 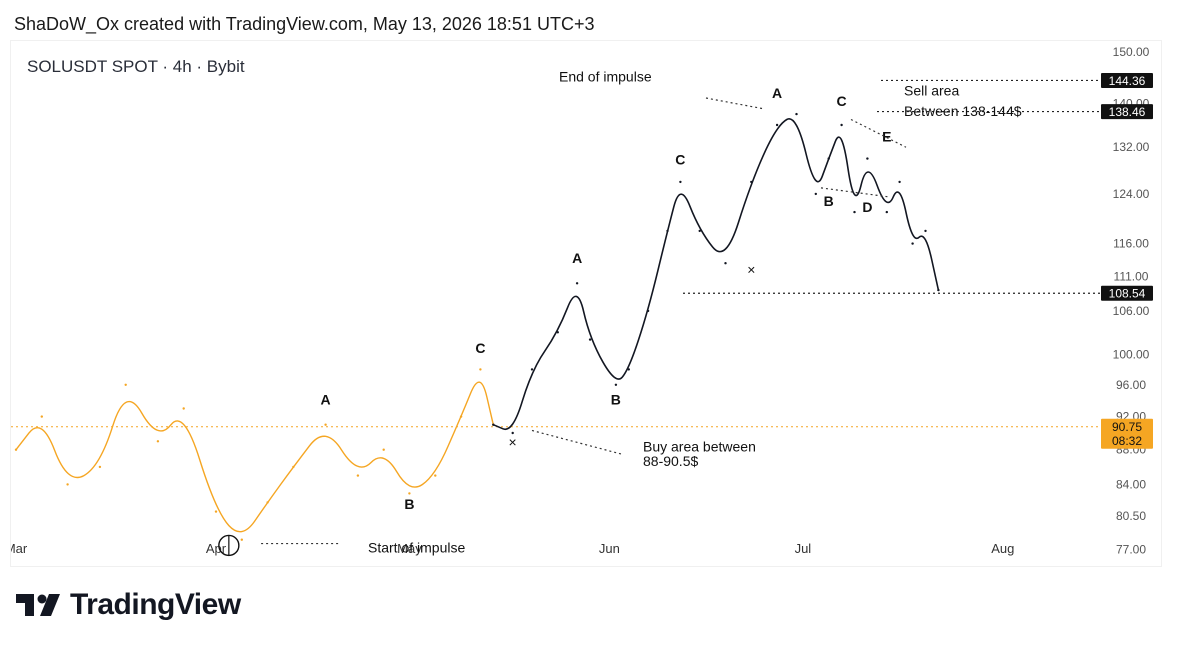 What do you see at coordinates (886, 137) in the screenshot?
I see `wave-label: E` at bounding box center [886, 137].